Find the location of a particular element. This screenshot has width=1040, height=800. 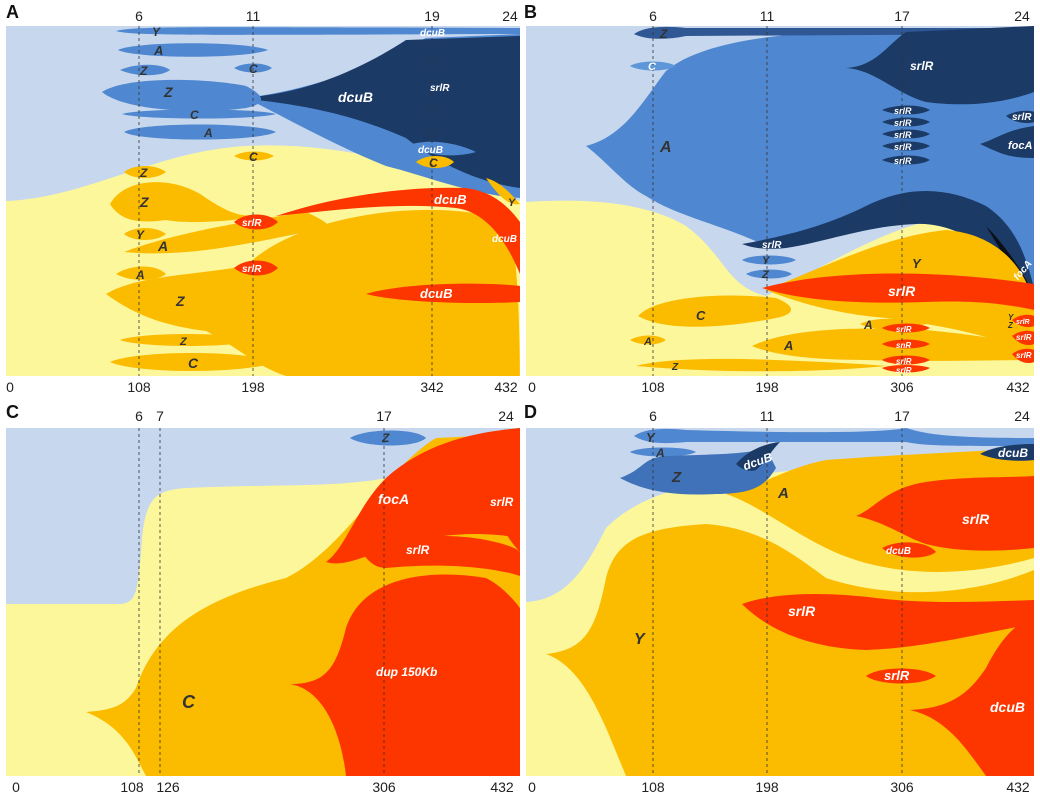

top-tick: 7 is located at coordinates (160, 416).